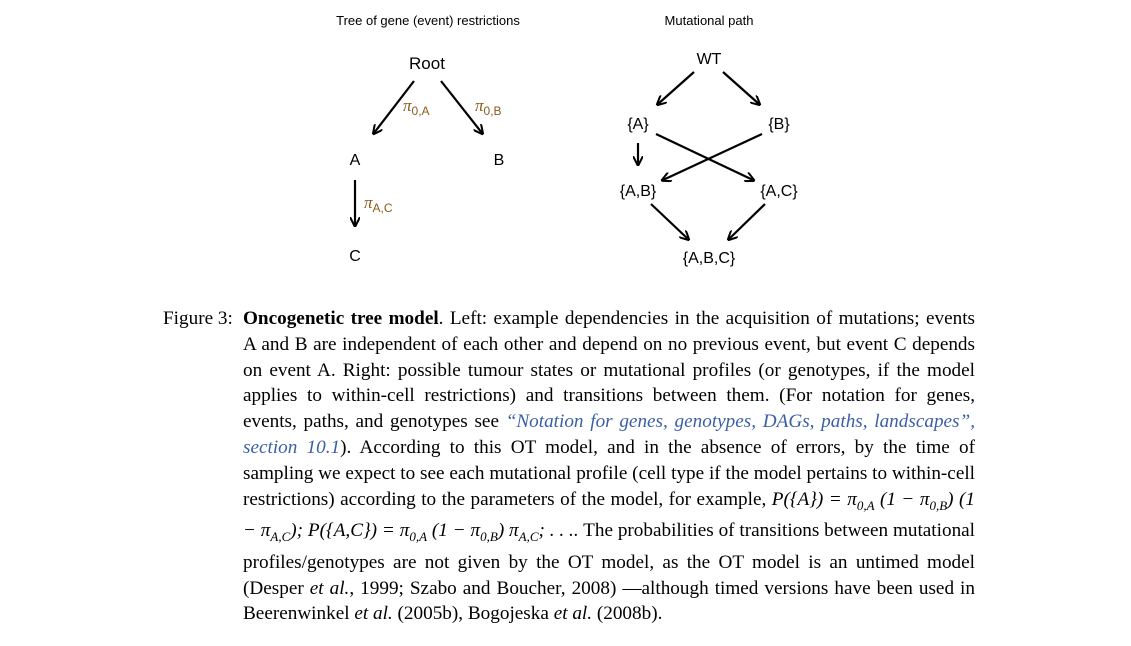 Image resolution: width=1131 pixels, height=646 pixels. I want to click on svg-text: π0,A, so click(416, 107).